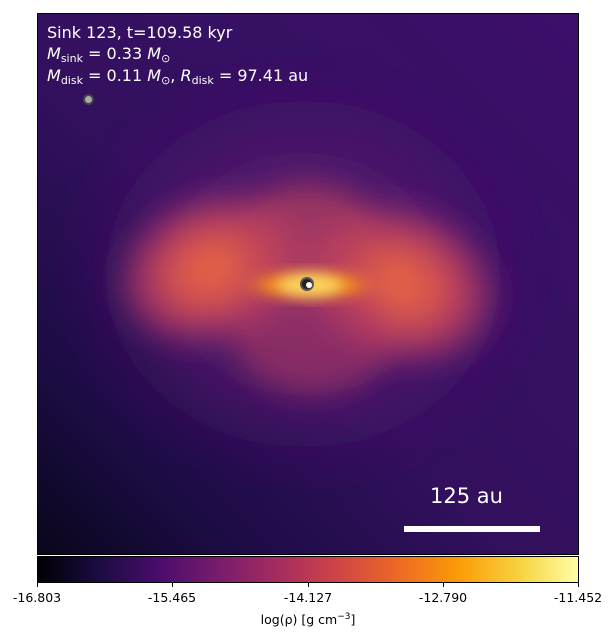 The width and height of the screenshot is (615, 644). Describe the element at coordinates (88, 99) in the screenshot. I see `companion-sink-marker` at that location.